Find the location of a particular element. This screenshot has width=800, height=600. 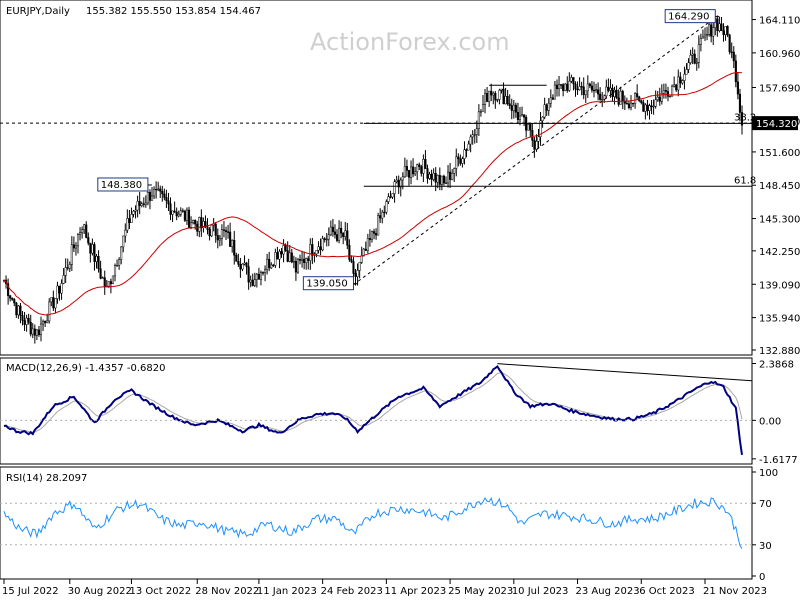

price-tick-label: 142.250 is located at coordinates (779, 252).